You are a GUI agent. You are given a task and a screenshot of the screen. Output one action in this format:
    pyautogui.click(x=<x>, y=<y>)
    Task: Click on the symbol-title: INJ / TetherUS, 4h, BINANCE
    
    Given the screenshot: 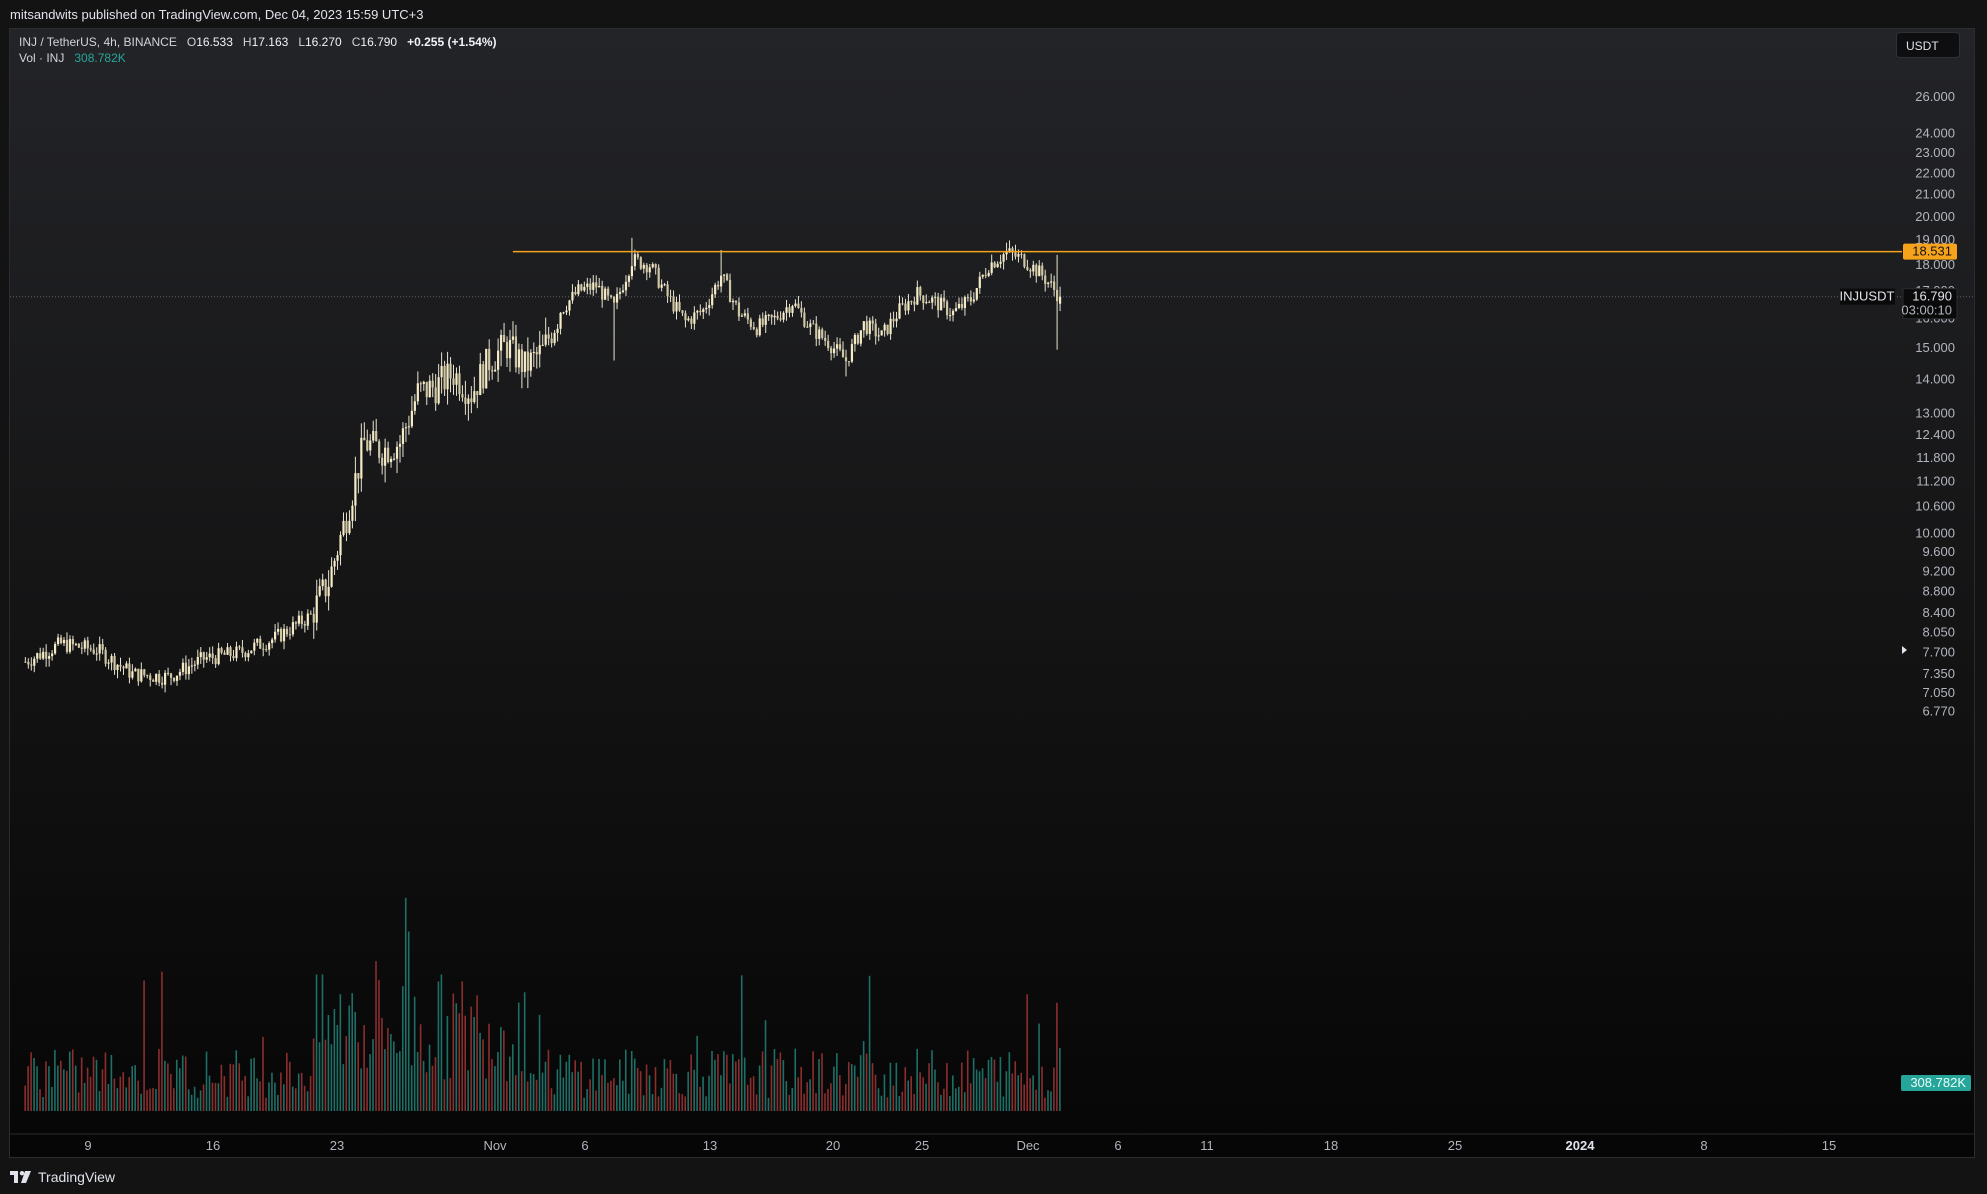 What is the action you would take?
    pyautogui.click(x=98, y=42)
    